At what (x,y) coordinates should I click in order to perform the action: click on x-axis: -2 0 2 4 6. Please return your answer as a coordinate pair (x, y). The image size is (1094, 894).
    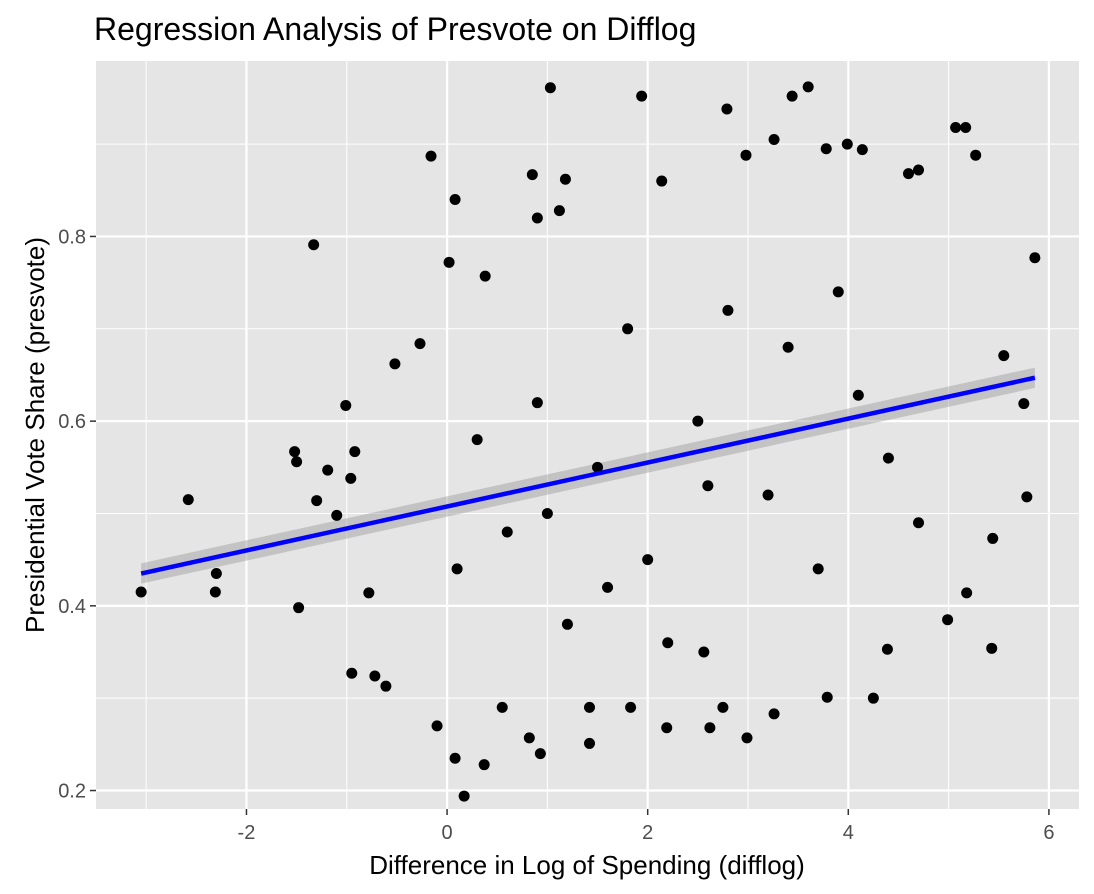
    Looking at the image, I should click on (646, 826).